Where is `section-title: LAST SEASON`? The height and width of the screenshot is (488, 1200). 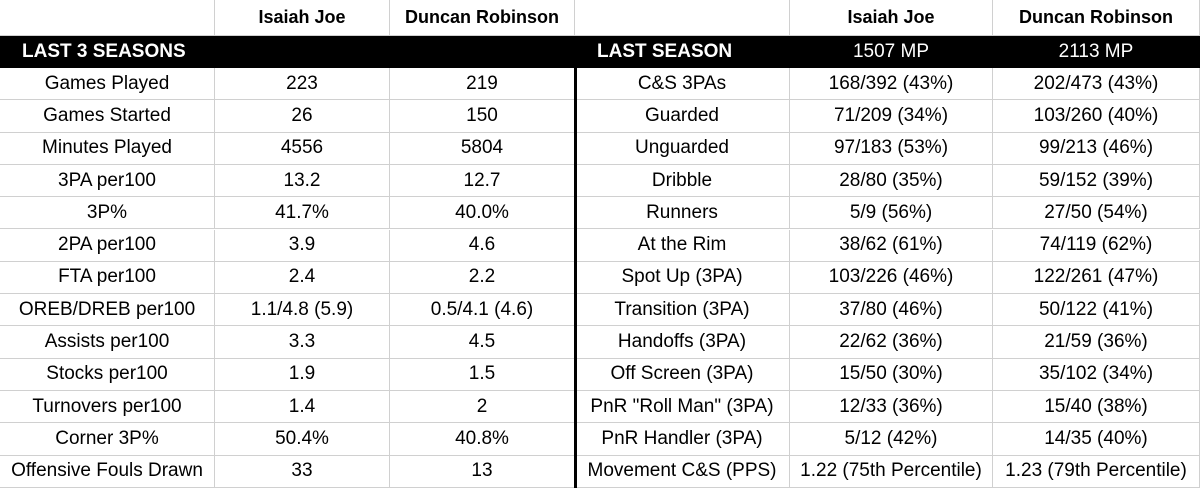 section-title: LAST SEASON is located at coordinates (682, 52).